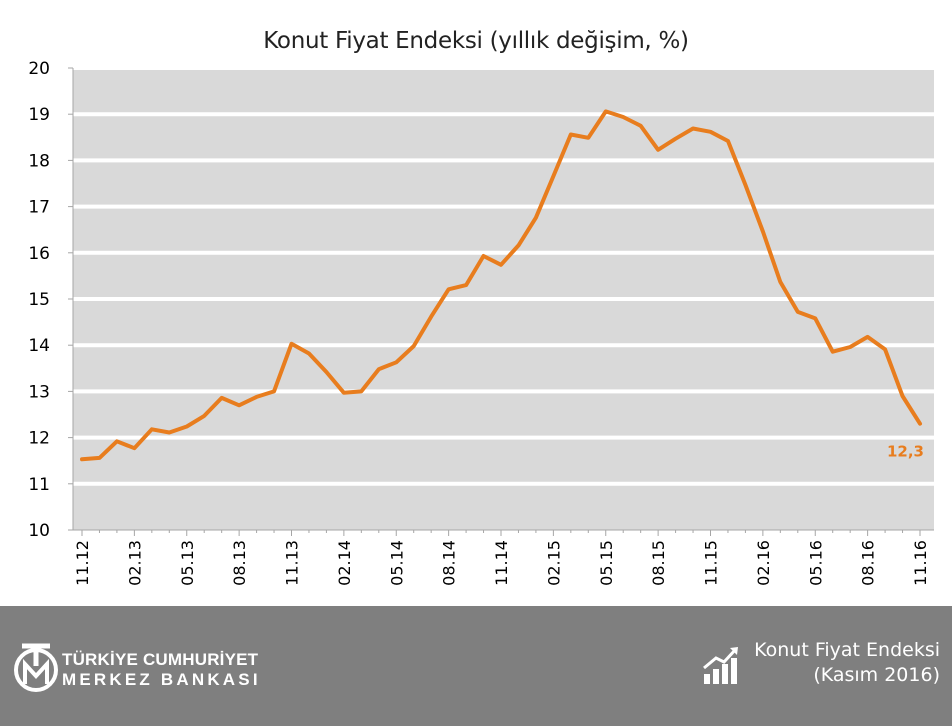  What do you see at coordinates (134, 563) in the screenshot?
I see `x-tick-label: 02.13` at bounding box center [134, 563].